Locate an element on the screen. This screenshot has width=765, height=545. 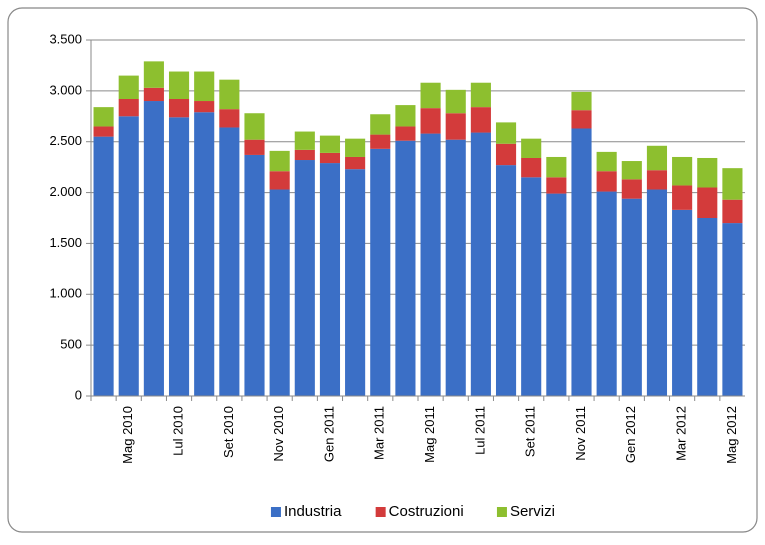
x-tick-label: Gen 2011 is located at coordinates (328, 434).